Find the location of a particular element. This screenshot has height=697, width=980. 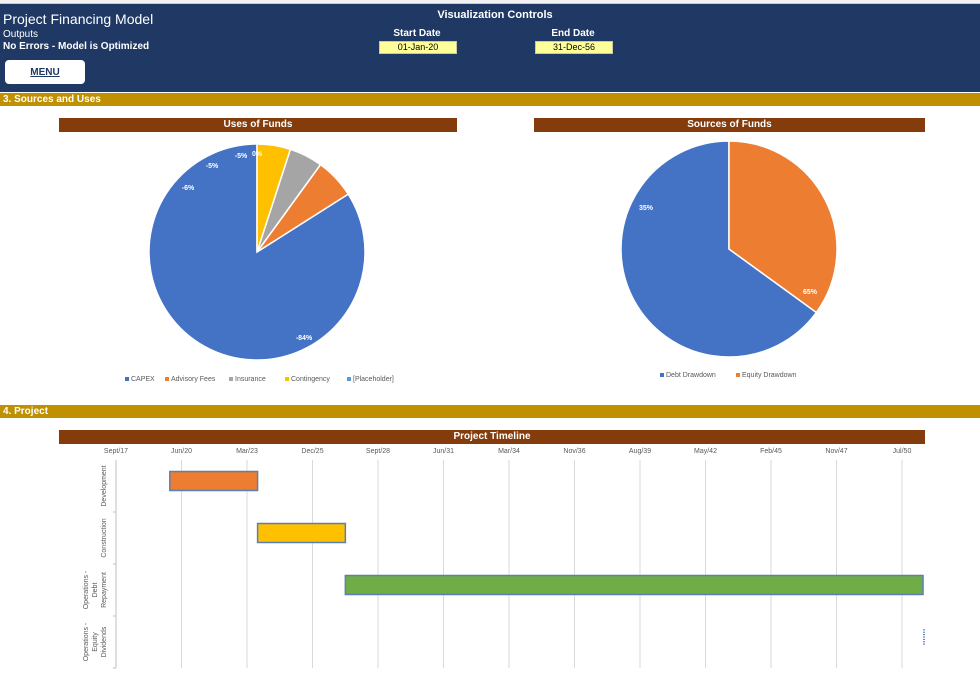

timeline-category-label: Operations - Debt Repayment is located at coordinates (95, 589).